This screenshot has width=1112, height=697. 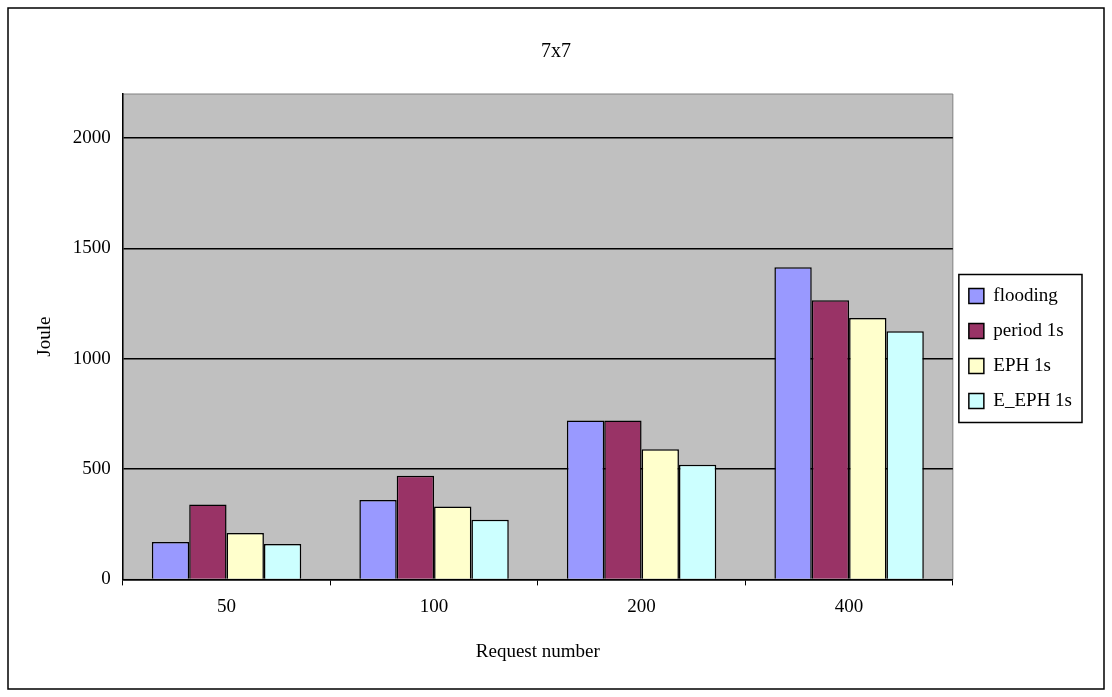 What do you see at coordinates (106, 578) in the screenshot?
I see `y-tick-label: 0` at bounding box center [106, 578].